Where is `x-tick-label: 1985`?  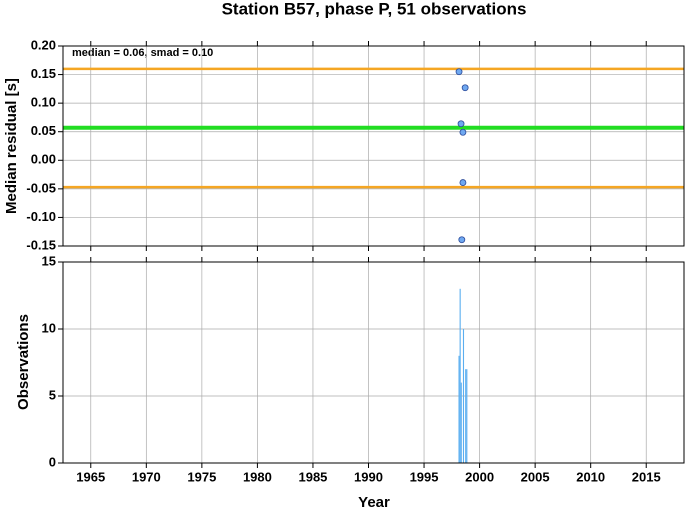 x-tick-label: 1985 is located at coordinates (312, 476).